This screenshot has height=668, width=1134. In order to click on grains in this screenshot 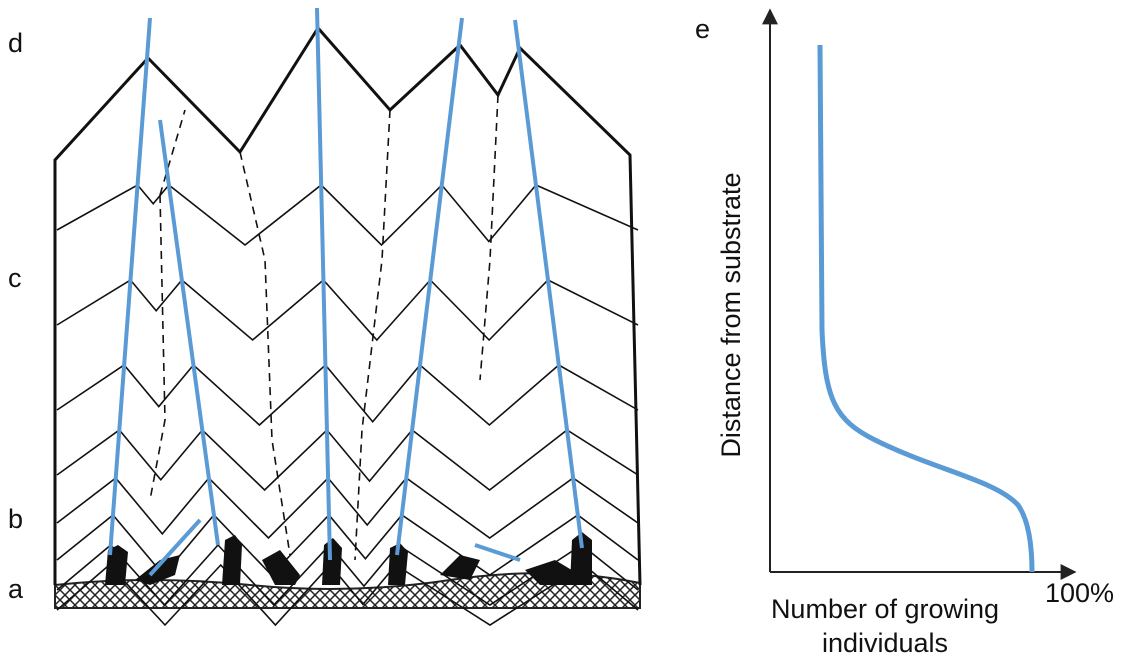, I will do `click(348, 558)`.